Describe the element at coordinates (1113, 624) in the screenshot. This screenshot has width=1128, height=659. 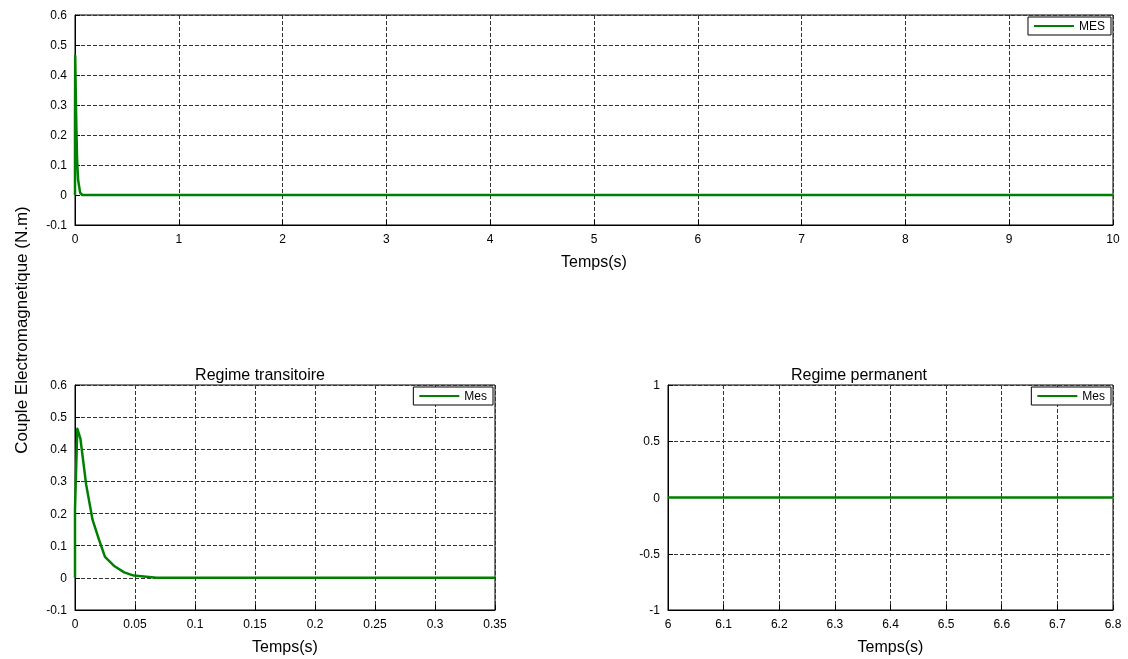
I see `x-tick-label: 6.8` at that location.